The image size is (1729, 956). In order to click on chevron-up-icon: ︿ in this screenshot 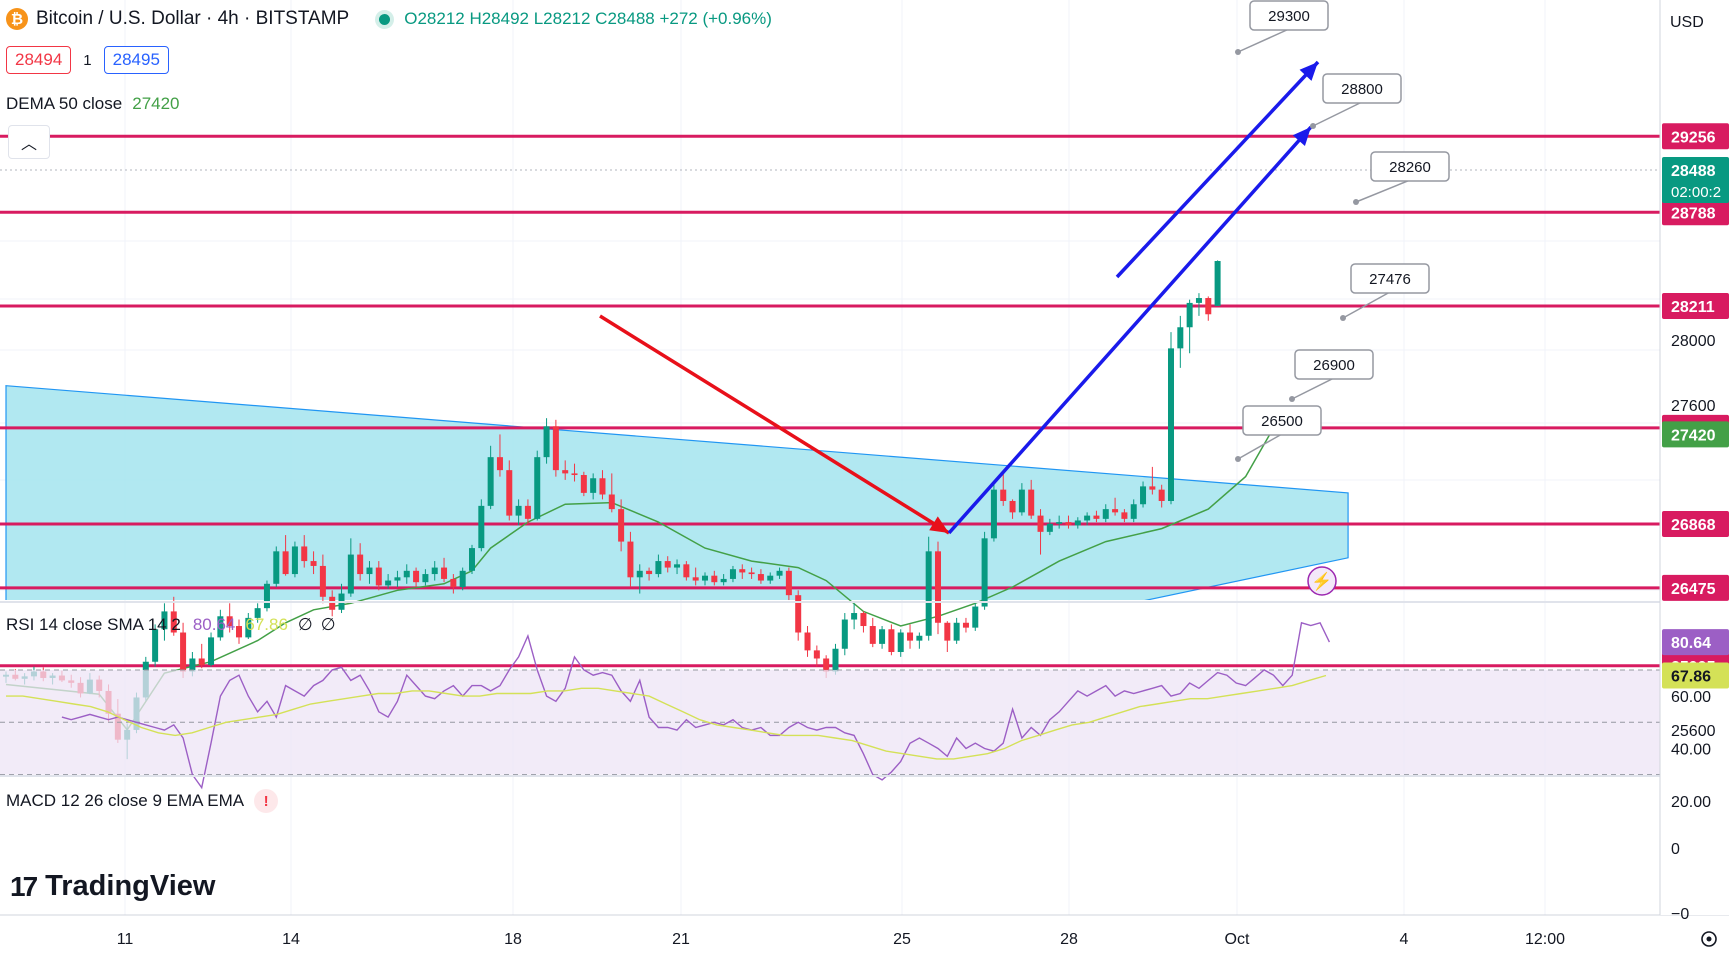, I will do `click(28, 144)`.